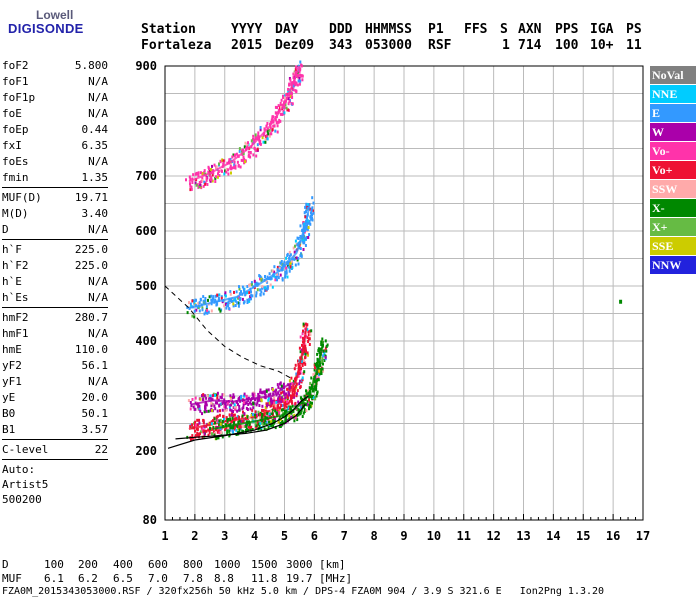  Describe the element at coordinates (91, 265) in the screenshot. I see `param-value: 225.0` at that location.